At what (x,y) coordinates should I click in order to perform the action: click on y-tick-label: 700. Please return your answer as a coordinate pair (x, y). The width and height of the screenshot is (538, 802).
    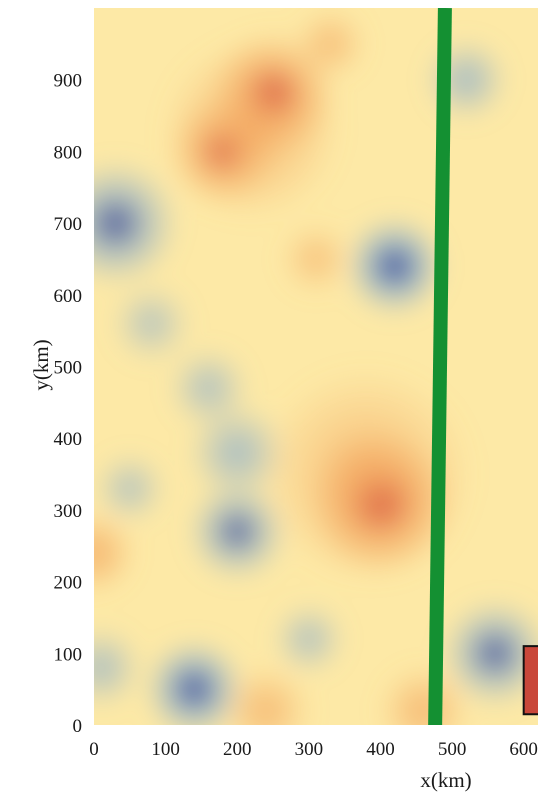
    Looking at the image, I should click on (68, 224).